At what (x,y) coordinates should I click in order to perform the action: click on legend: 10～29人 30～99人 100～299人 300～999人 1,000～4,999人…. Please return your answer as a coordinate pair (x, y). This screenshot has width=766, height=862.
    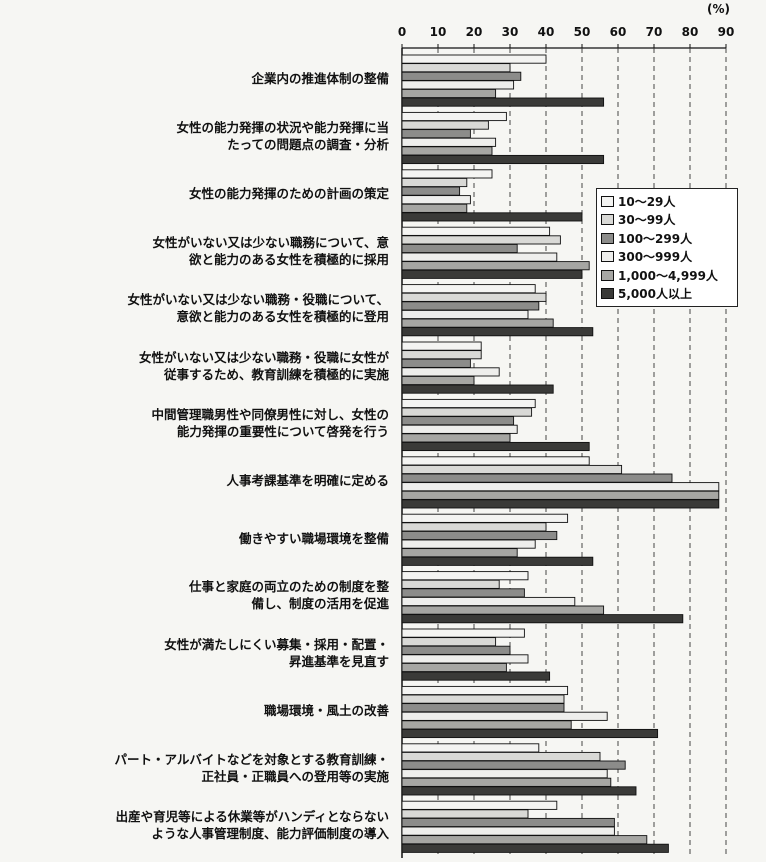
    Looking at the image, I should click on (667, 247).